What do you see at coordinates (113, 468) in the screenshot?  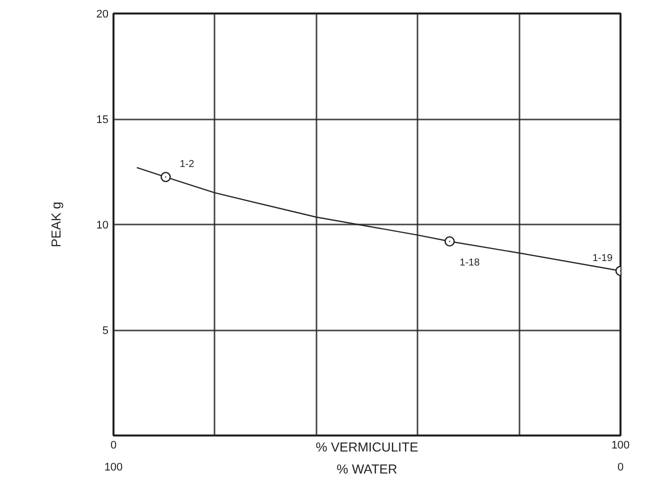 I see `x2-tick-label: 100` at bounding box center [113, 468].